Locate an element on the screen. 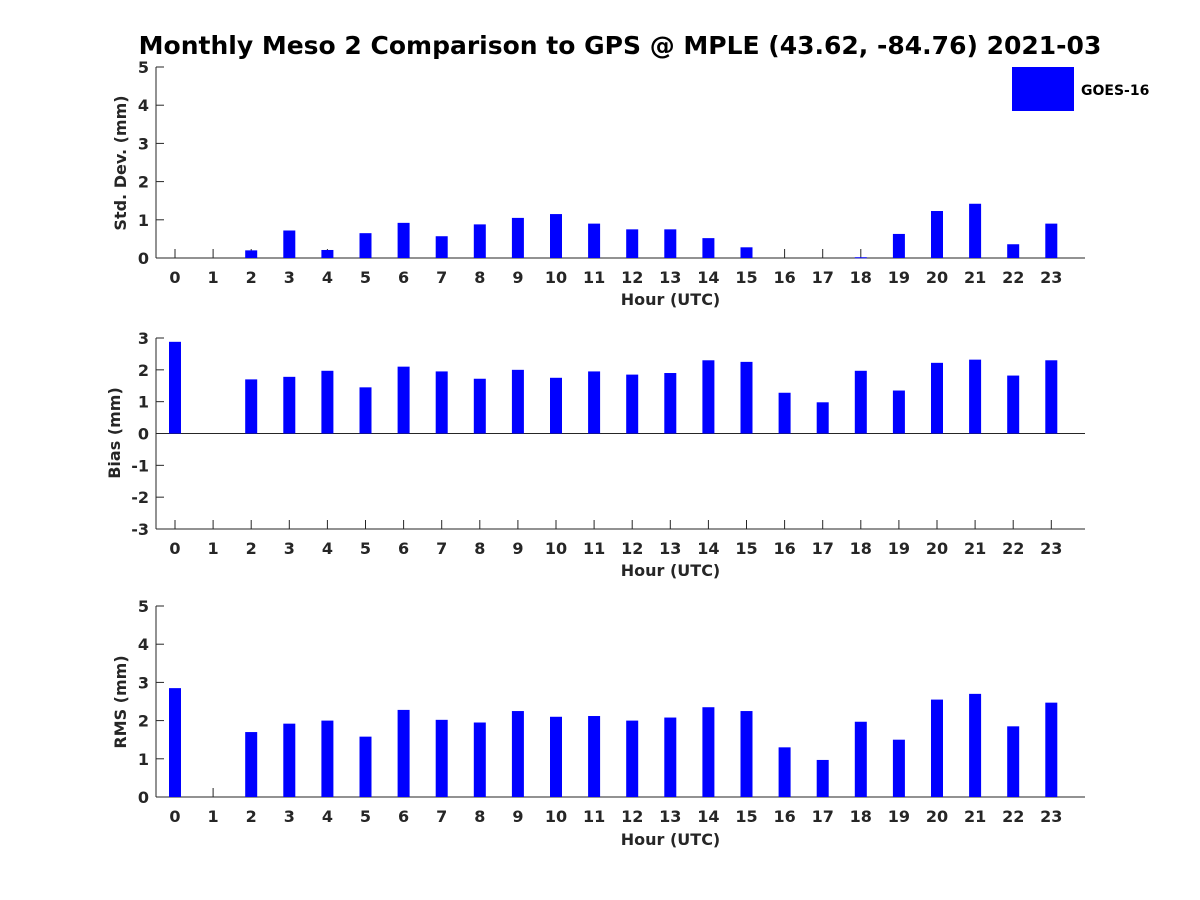 Image resolution: width=1200 pixels, height=900 pixels. legend-swatch is located at coordinates (1043, 89).